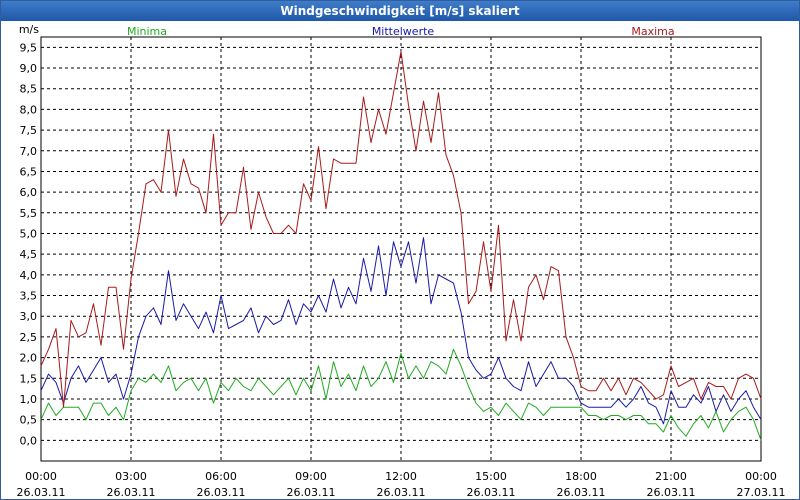 The image size is (800, 500). I want to click on x-tick-time: 12:00, so click(401, 476).